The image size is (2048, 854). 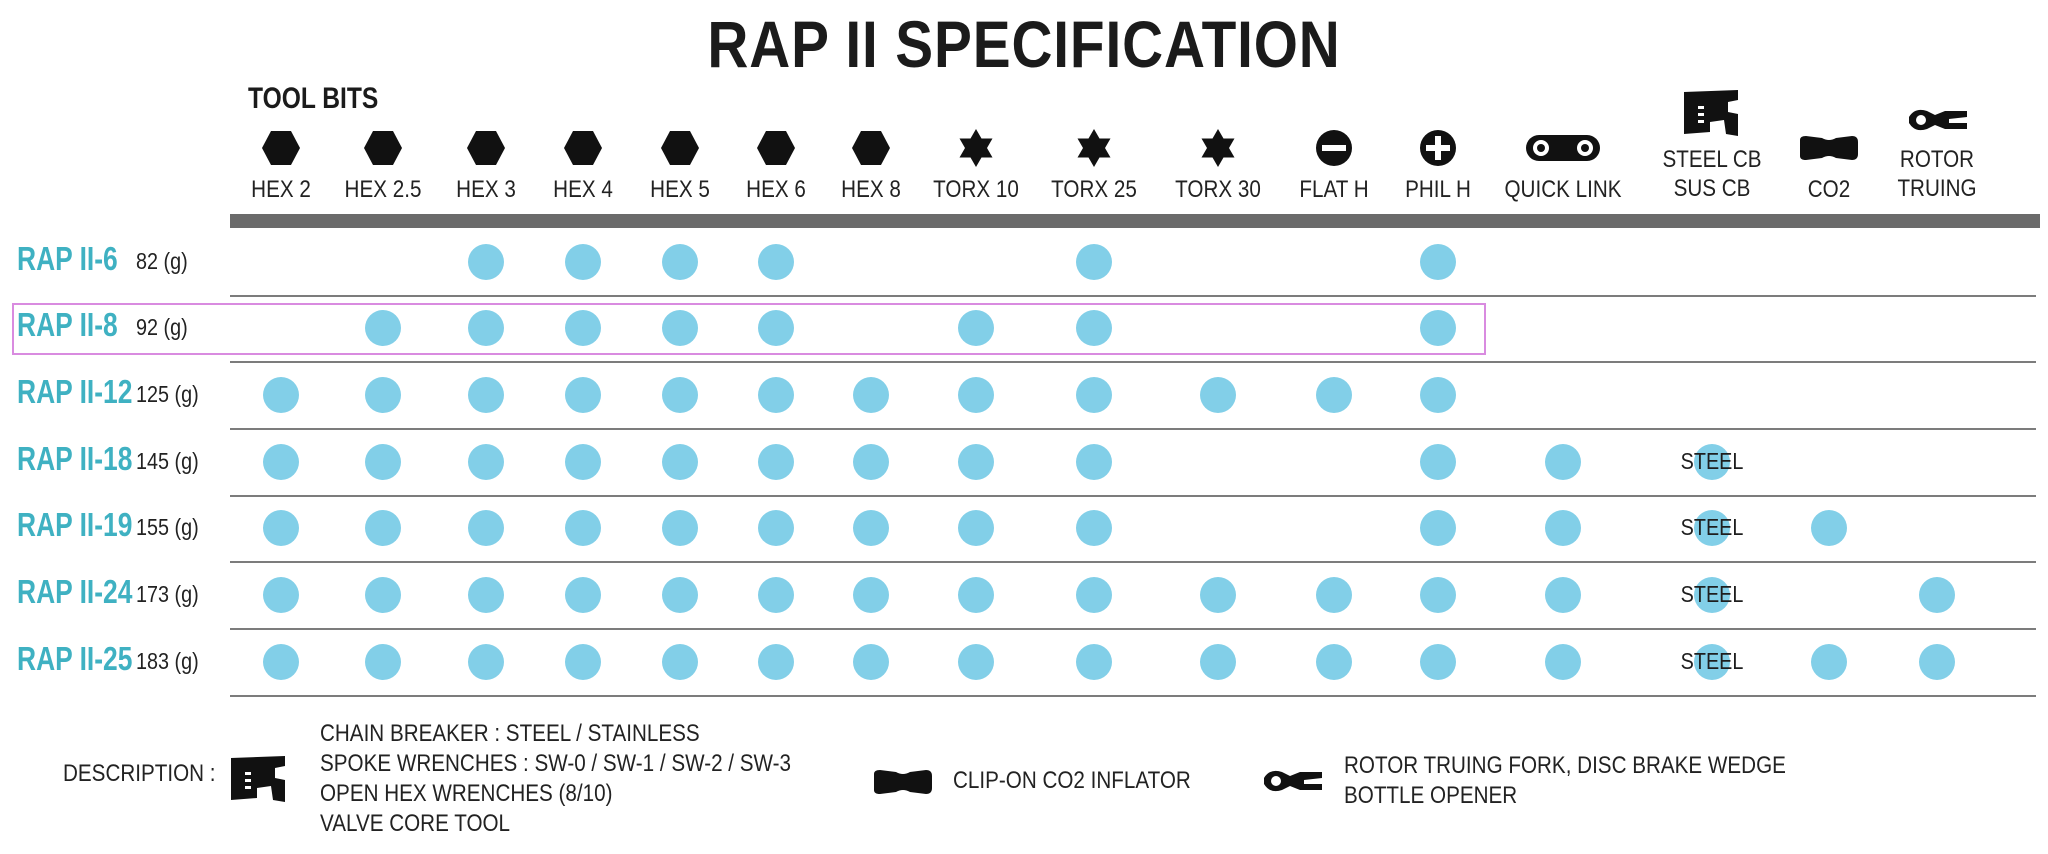 I want to click on column-label-line: HEX 3, so click(x=486, y=189).